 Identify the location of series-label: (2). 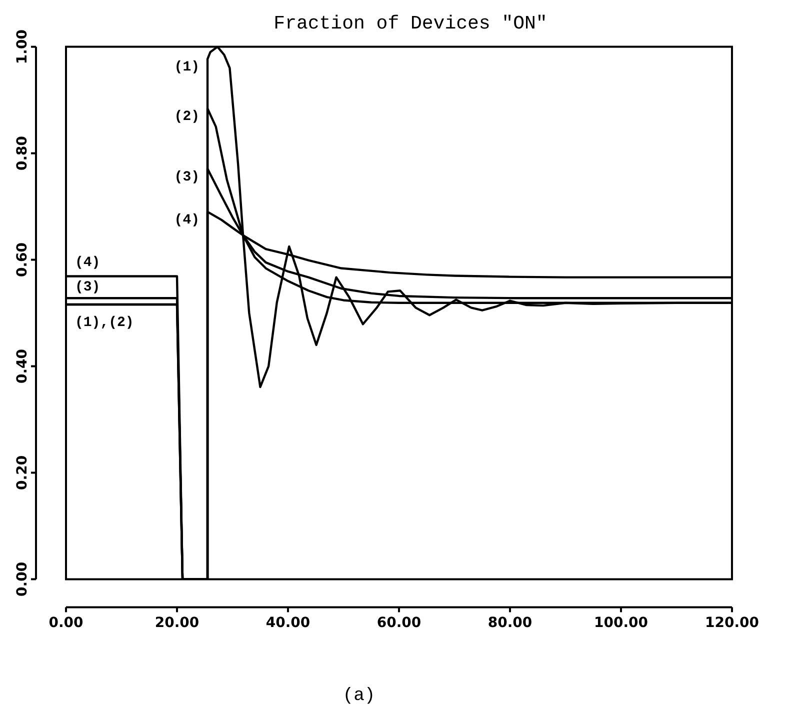
(187, 117).